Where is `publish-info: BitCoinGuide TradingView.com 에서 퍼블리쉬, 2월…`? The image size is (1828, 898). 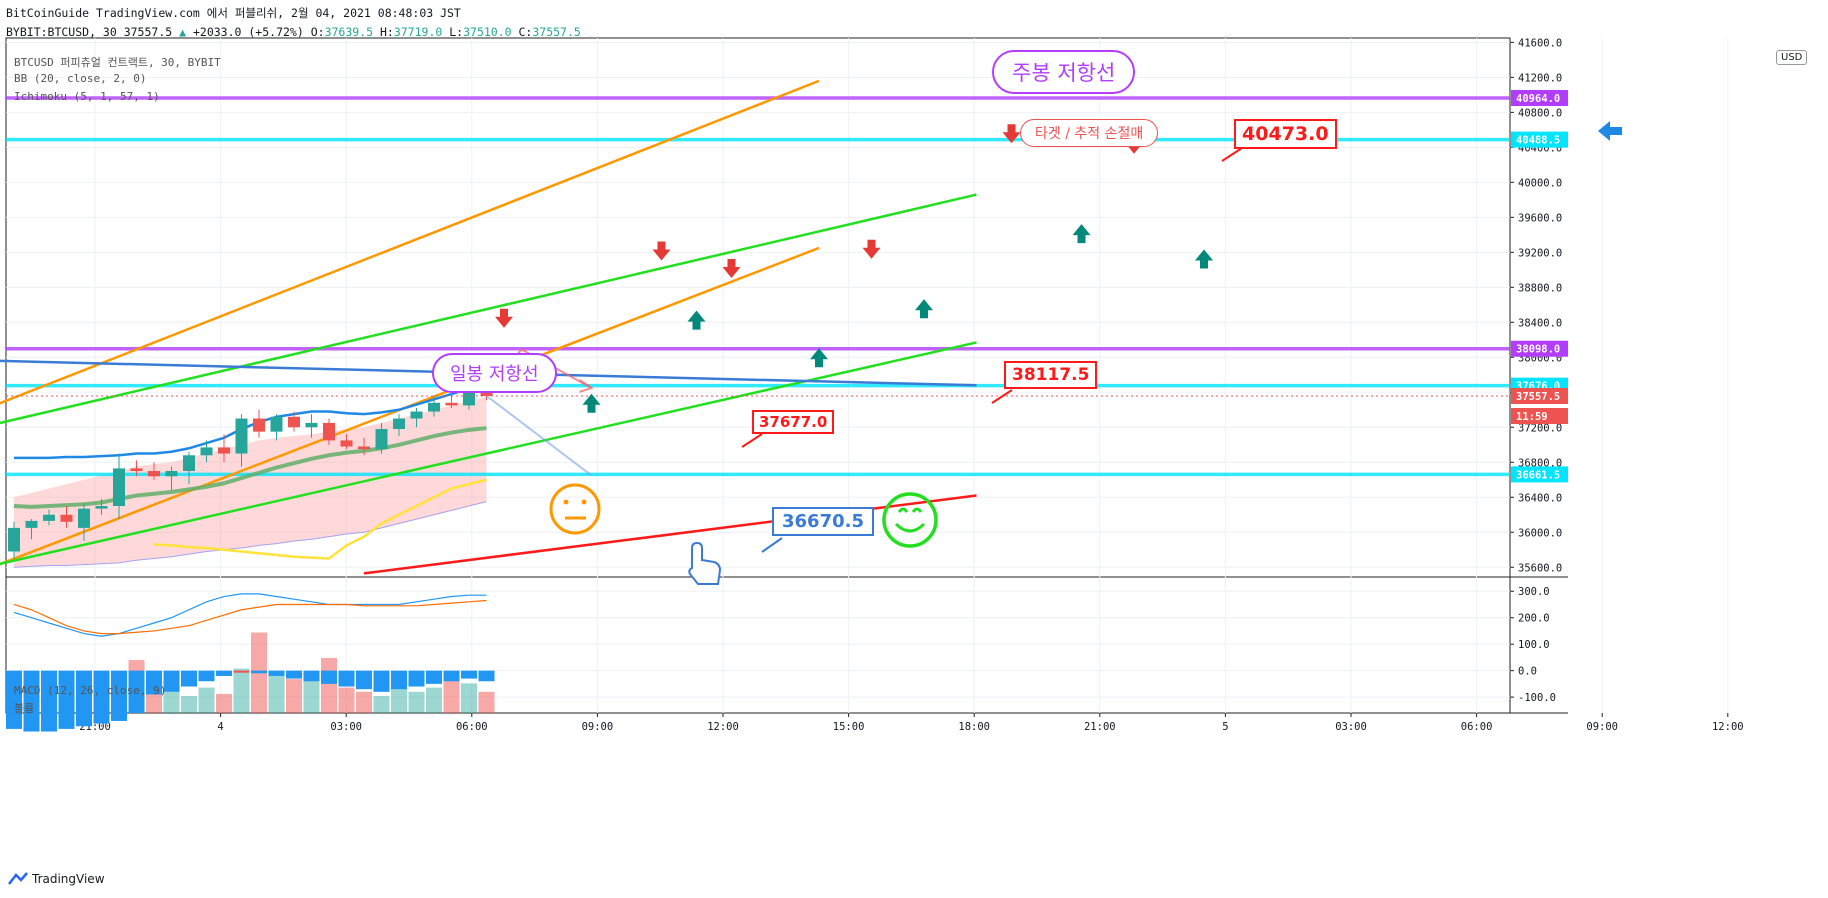
publish-info: BitCoinGuide TradingView.com 에서 퍼블리쉬, 2월… is located at coordinates (233, 13).